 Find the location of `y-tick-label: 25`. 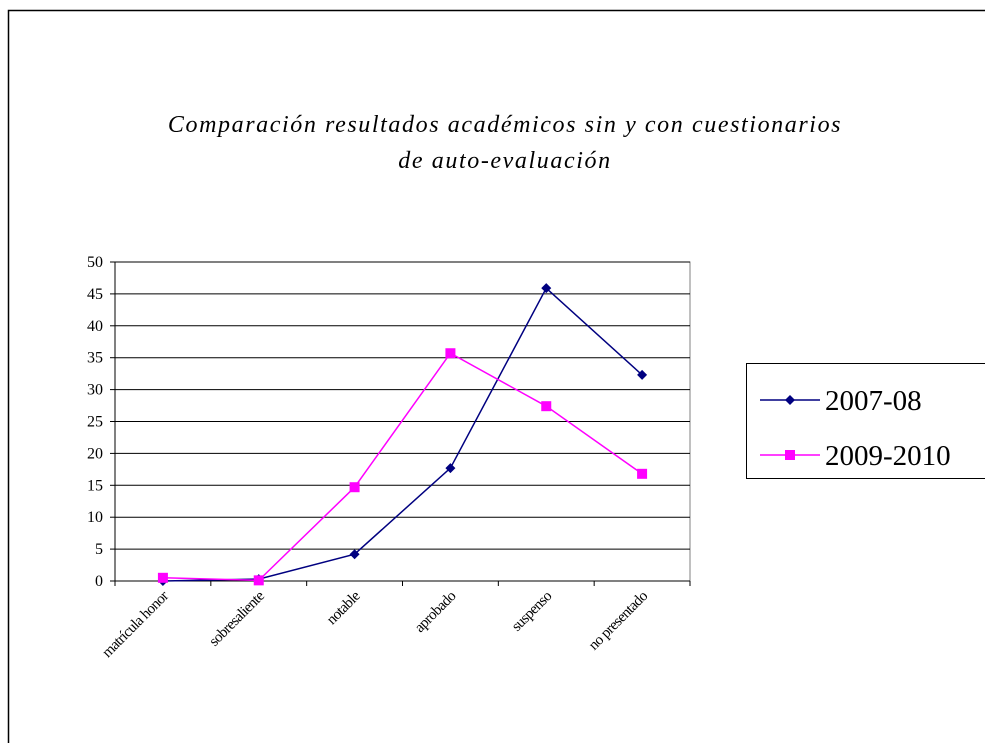

y-tick-label: 25 is located at coordinates (95, 422).